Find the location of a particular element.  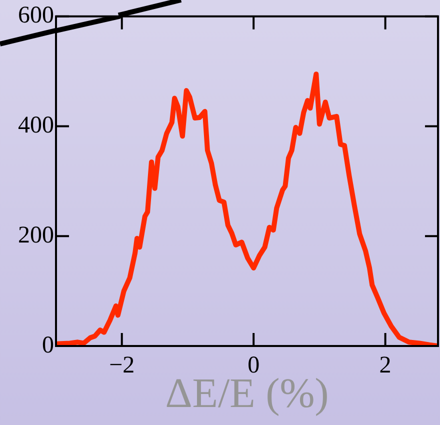

y-tick-label: 0 is located at coordinates (48, 345).